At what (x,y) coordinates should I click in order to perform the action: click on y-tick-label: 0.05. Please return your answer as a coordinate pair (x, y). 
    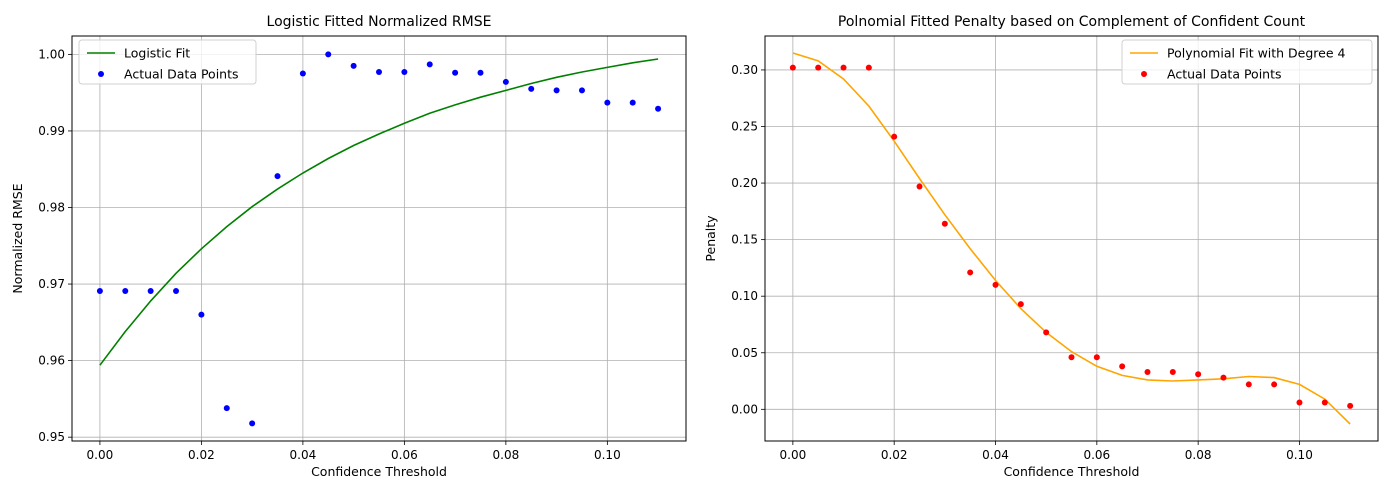
    Looking at the image, I should click on (744, 353).